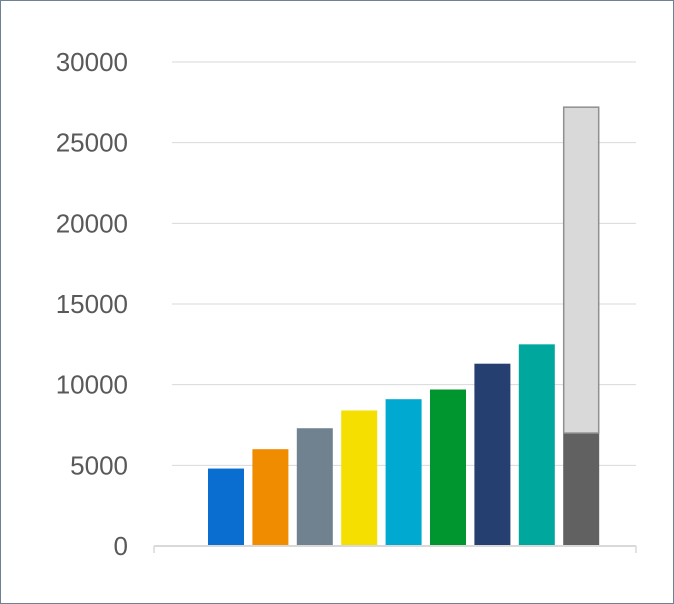  Describe the element at coordinates (92, 143) in the screenshot. I see `y-tick-label: 25000` at that location.